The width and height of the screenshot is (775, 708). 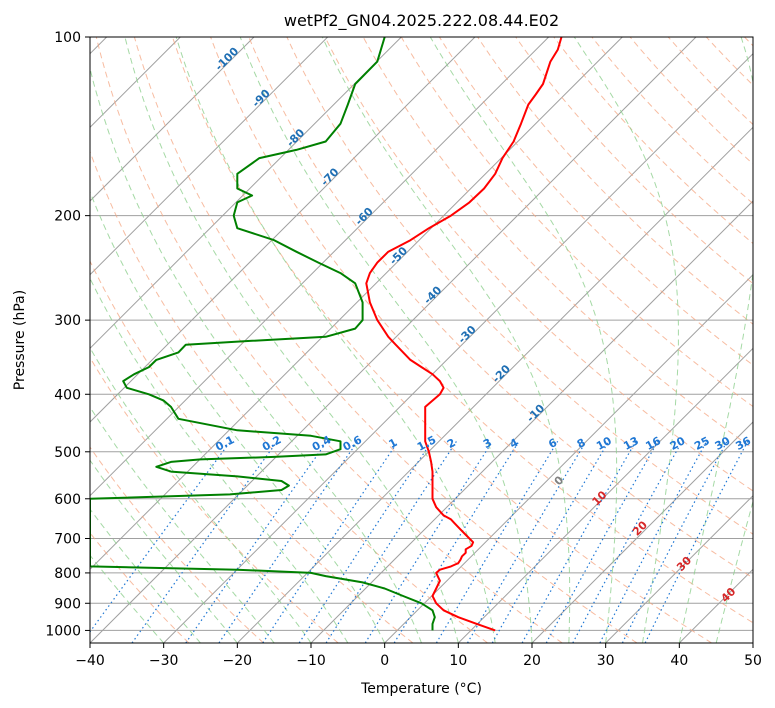 What do you see at coordinates (723, 443) in the screenshot?
I see `mixing-ratio-label: 30` at bounding box center [723, 443].